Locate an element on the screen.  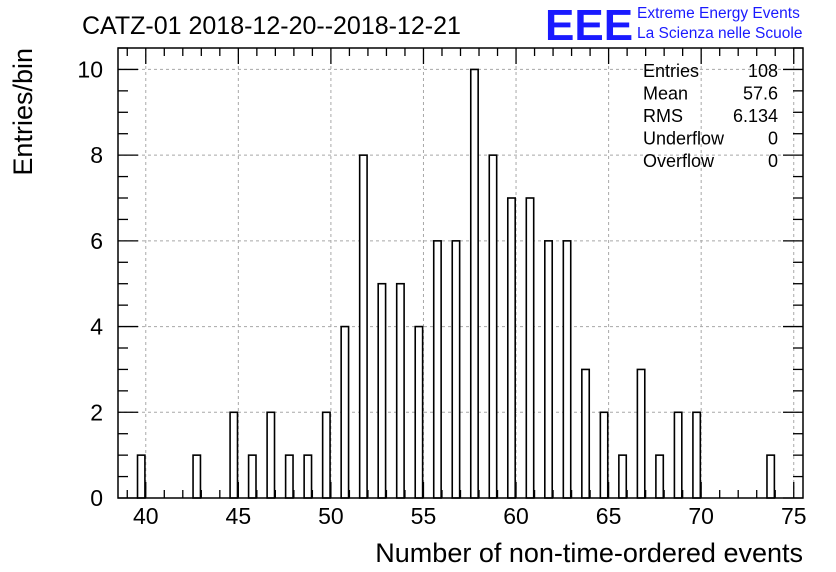
eee-logo-mark: EEE is located at coordinates (589, 25).